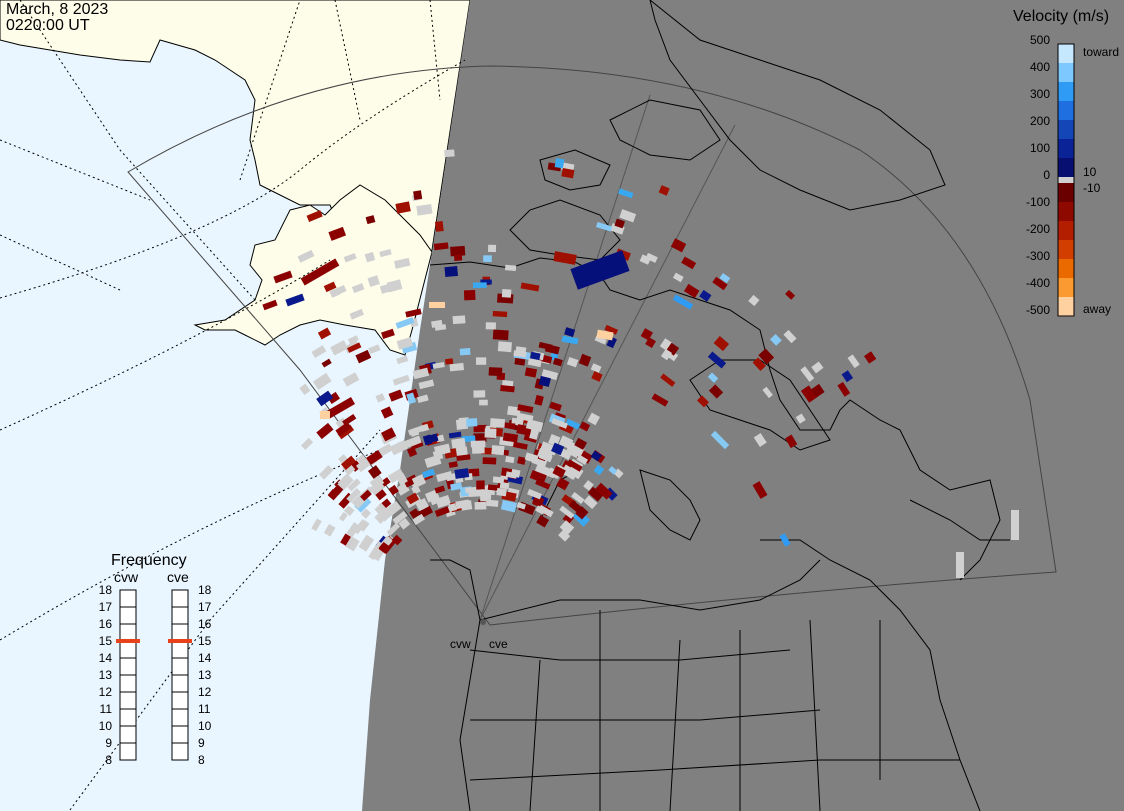 The image size is (1124, 811). Describe the element at coordinates (106, 709) in the screenshot. I see `frequency-scale-label-cvw: 11` at that location.